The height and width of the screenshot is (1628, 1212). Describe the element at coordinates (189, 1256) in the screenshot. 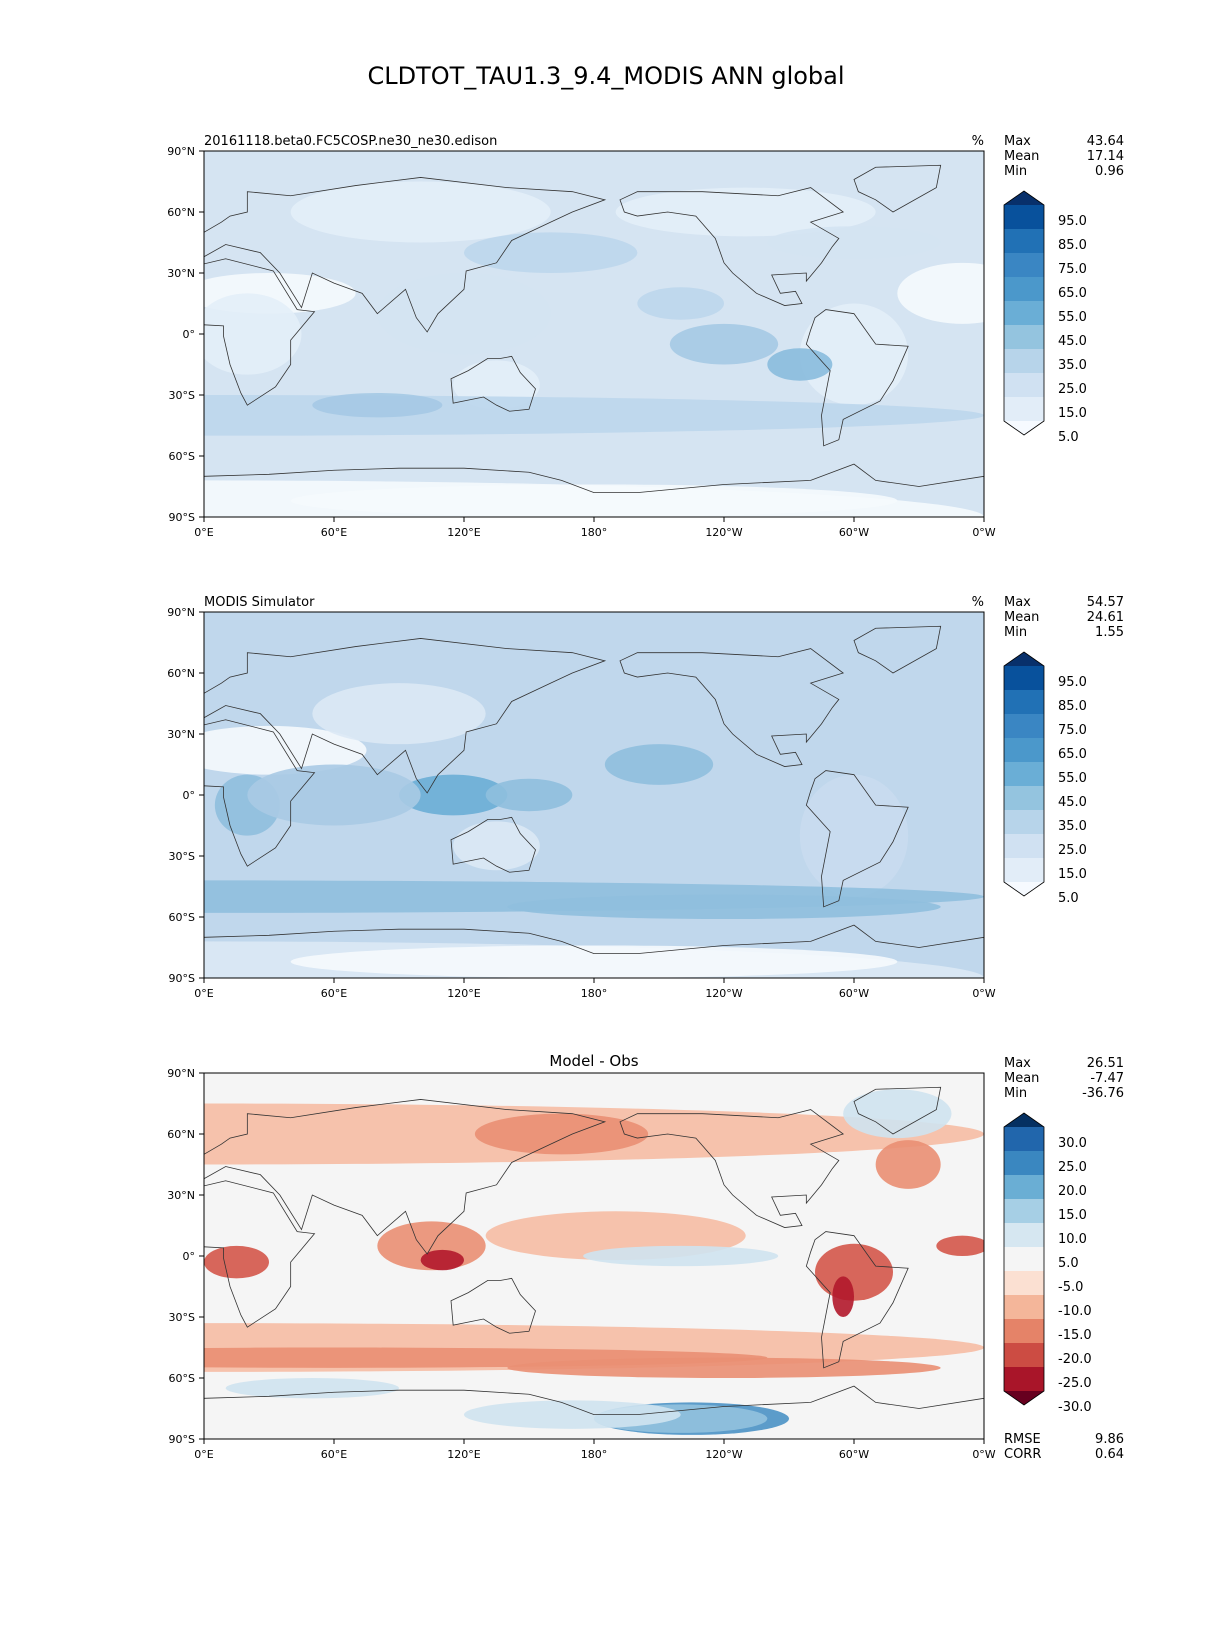

I see `y-tick-label: 0°` at that location.